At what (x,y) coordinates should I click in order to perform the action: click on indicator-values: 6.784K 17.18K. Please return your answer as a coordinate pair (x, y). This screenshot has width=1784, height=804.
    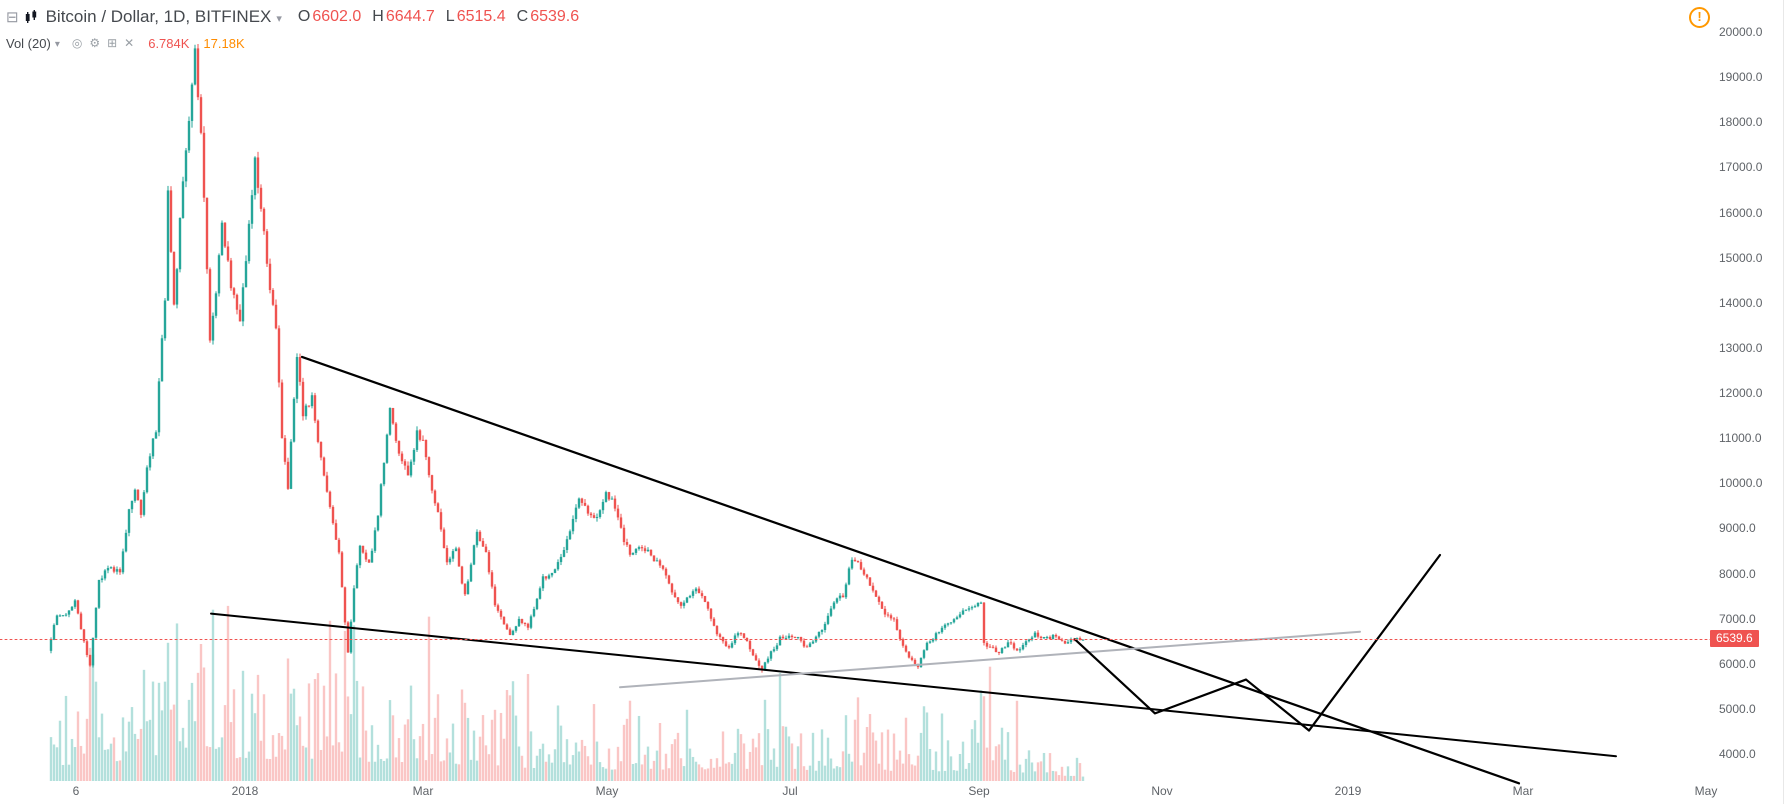
    Looking at the image, I should click on (196, 43).